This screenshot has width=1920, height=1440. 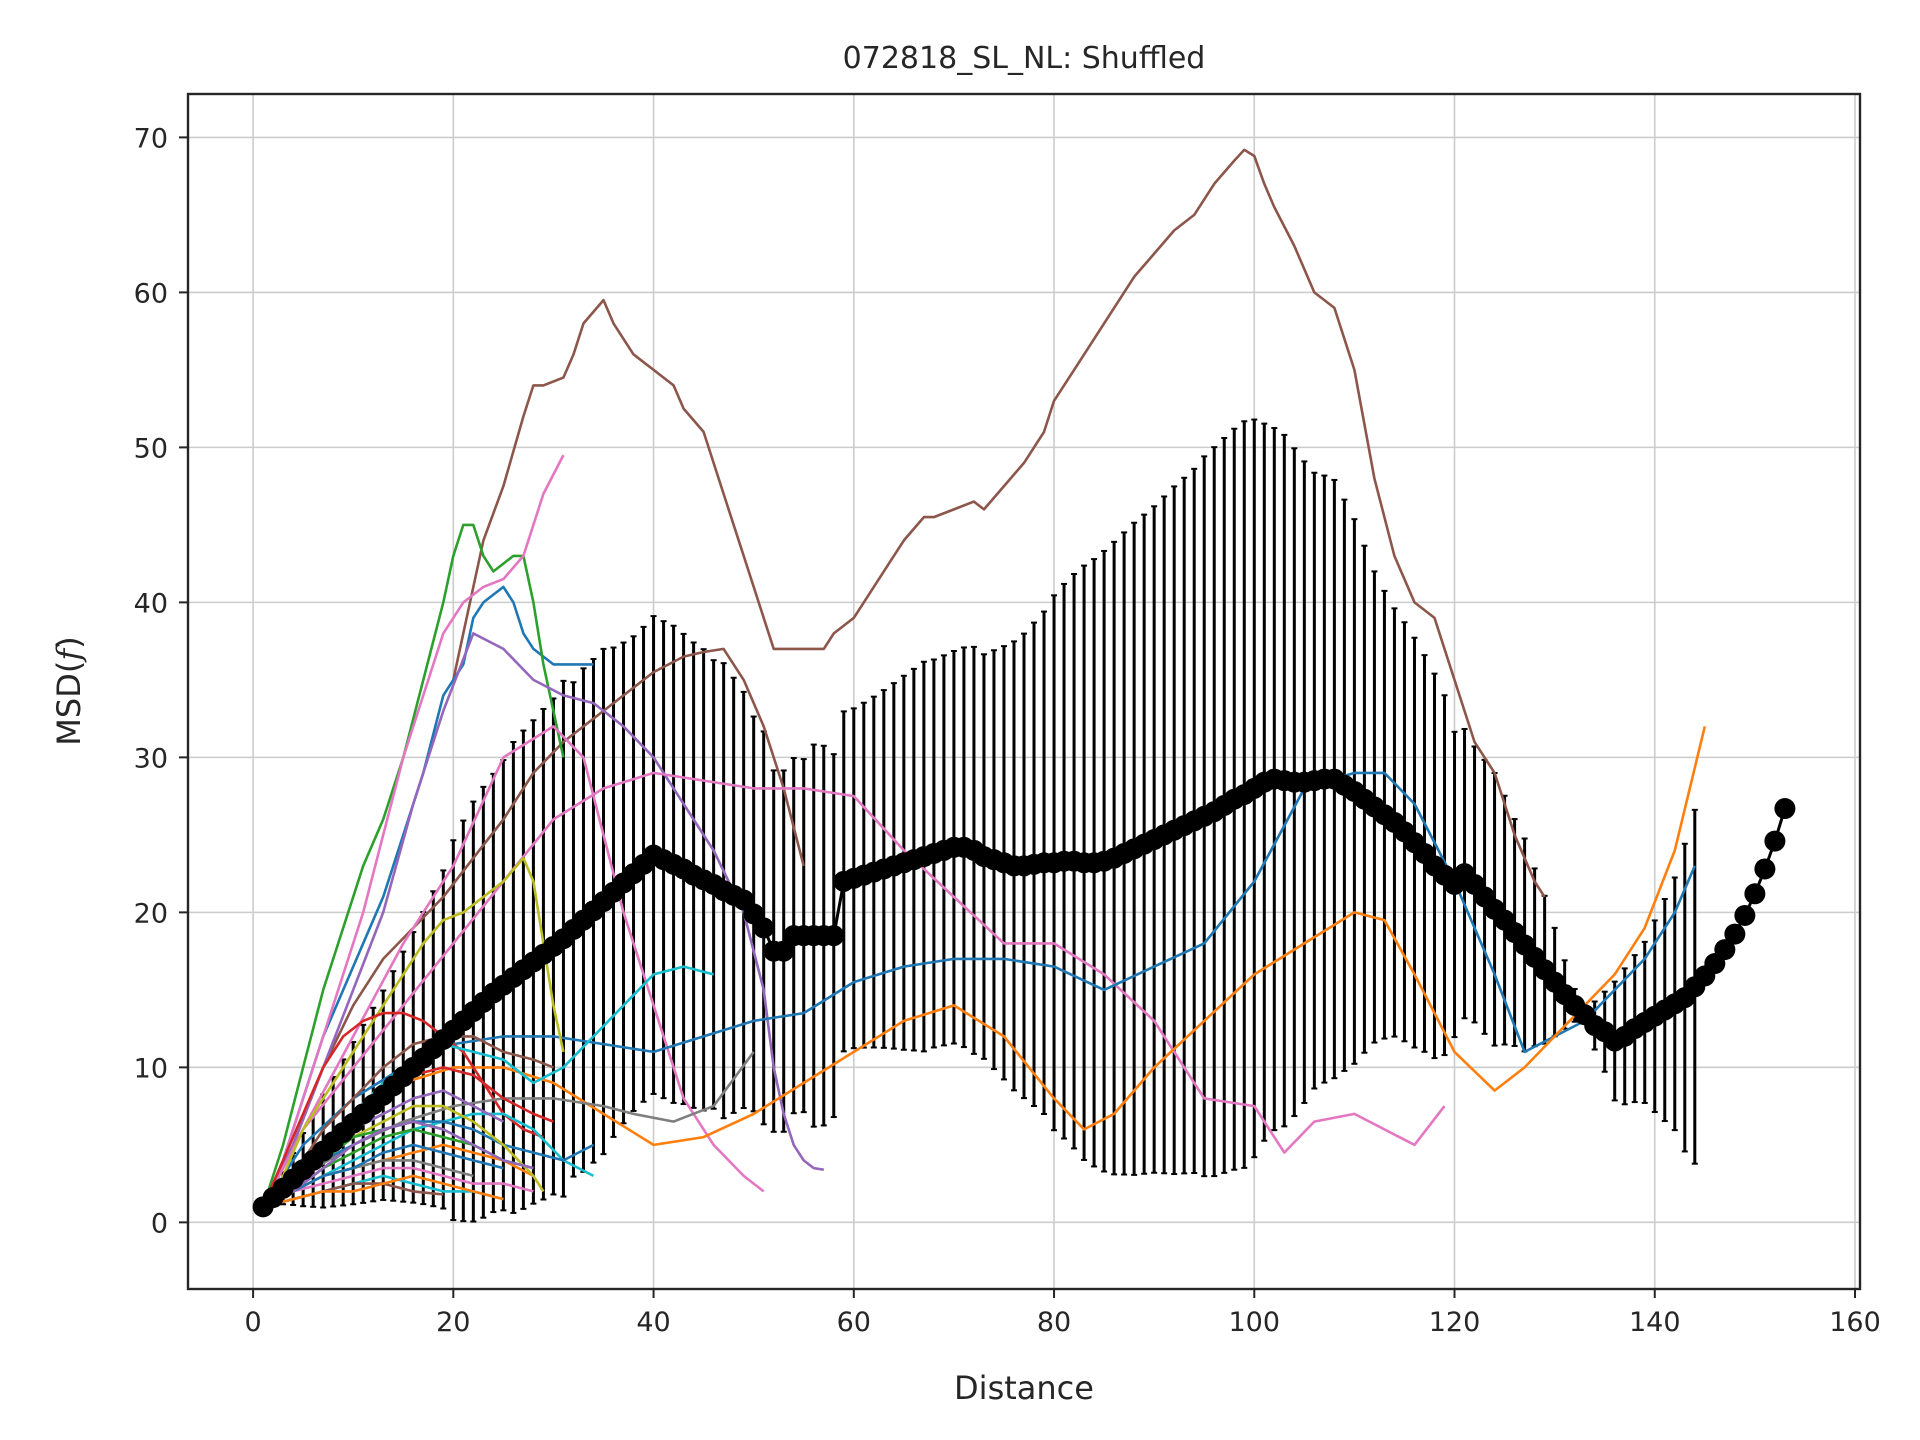 I want to click on y-axis-label-prefix: MSD(, so click(x=69, y=703).